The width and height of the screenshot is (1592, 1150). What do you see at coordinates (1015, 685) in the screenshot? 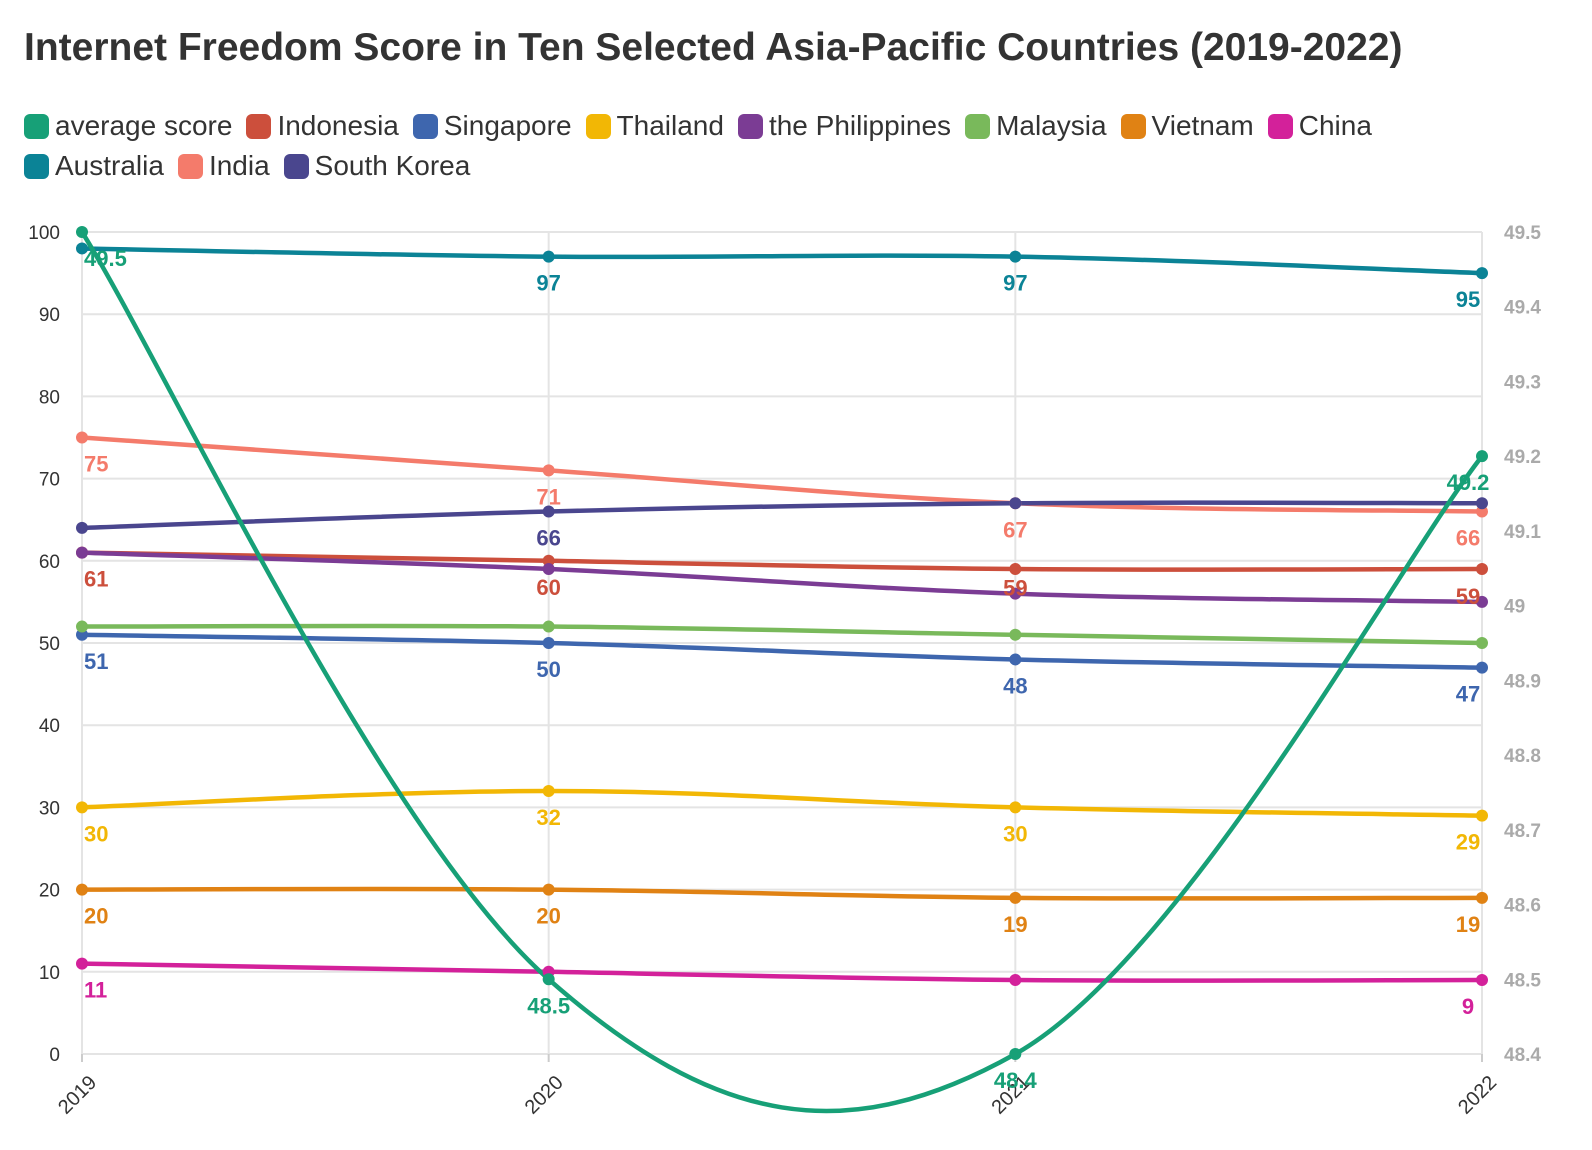
I see `data-label-singapore: 48` at bounding box center [1015, 685].